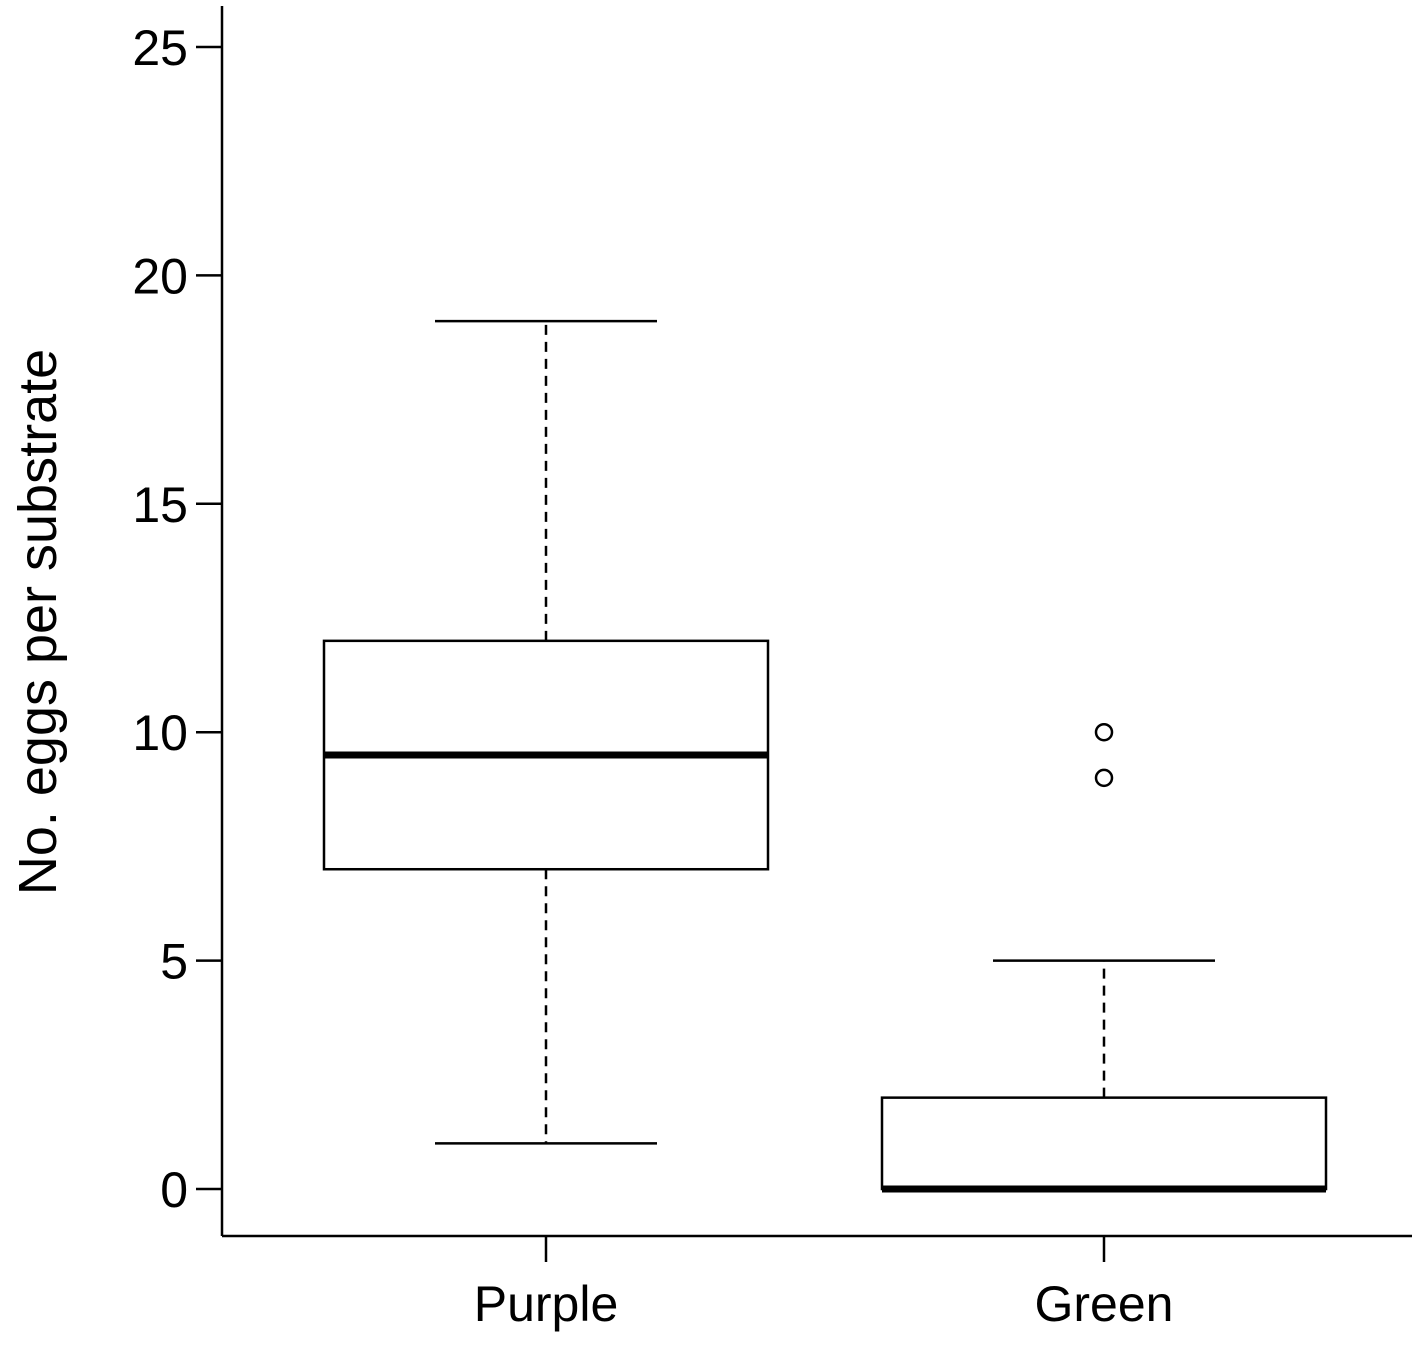  What do you see at coordinates (174, 962) in the screenshot?
I see `y-tick-label: 5` at bounding box center [174, 962].